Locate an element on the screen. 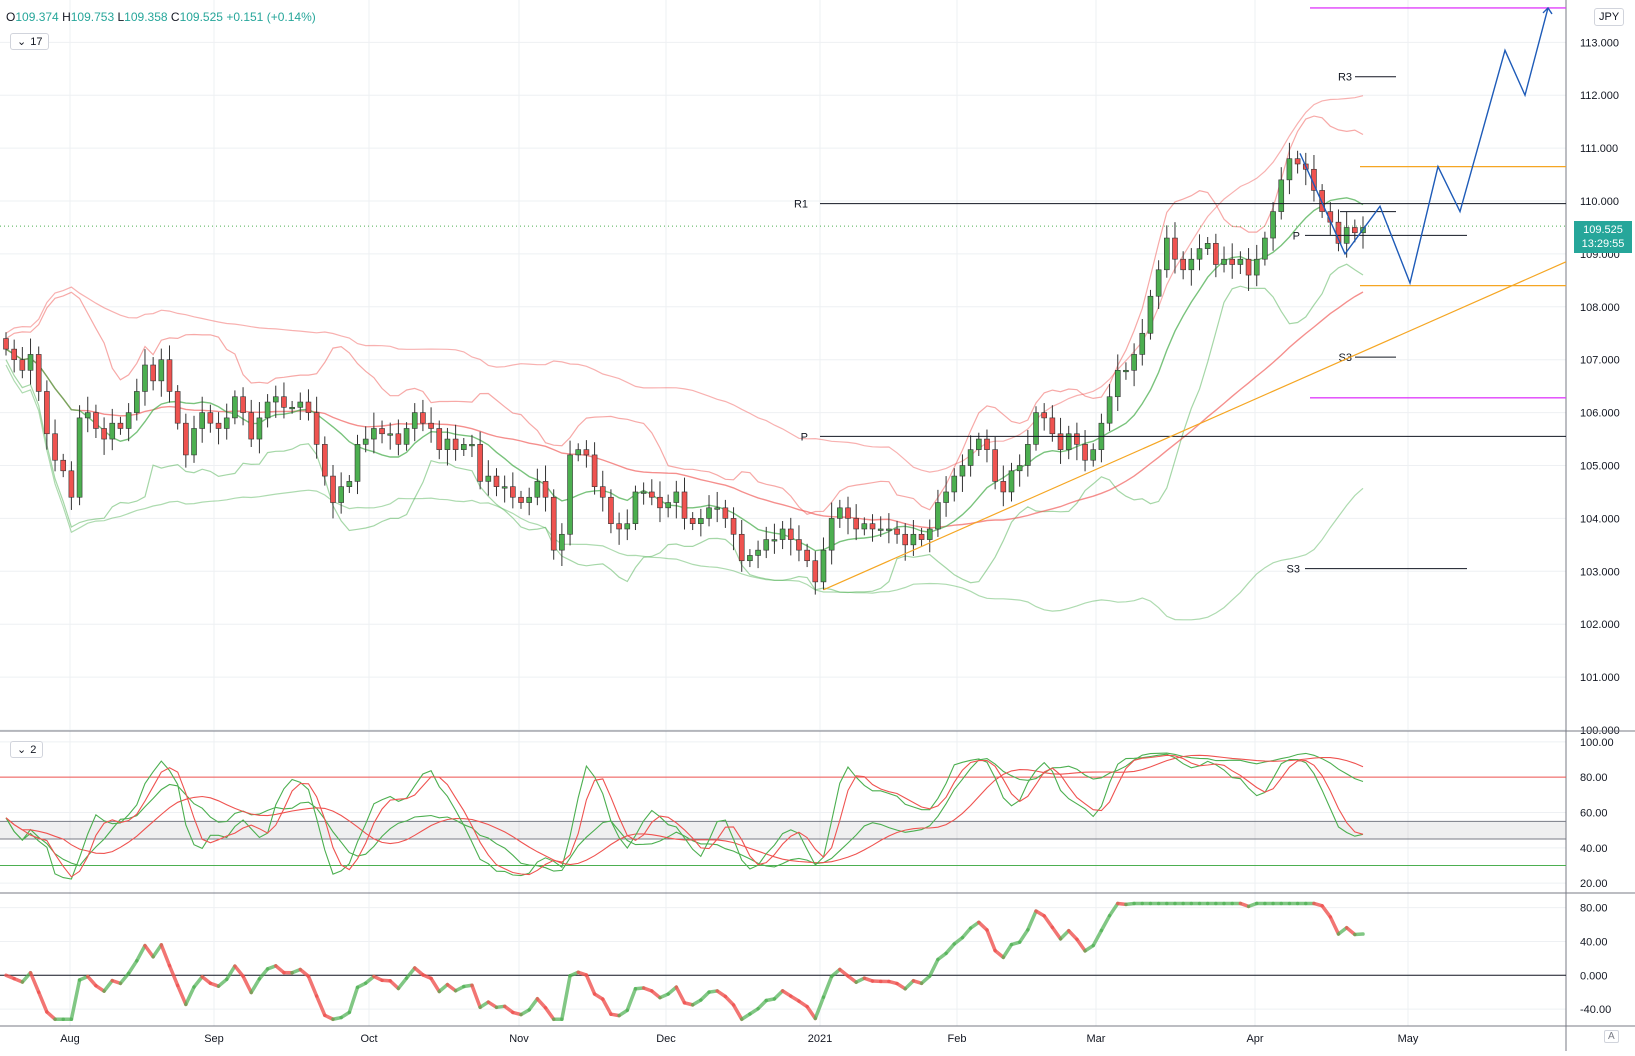 This screenshot has height=1056, width=1635. y-tick-label: 104.000 is located at coordinates (1600, 519).